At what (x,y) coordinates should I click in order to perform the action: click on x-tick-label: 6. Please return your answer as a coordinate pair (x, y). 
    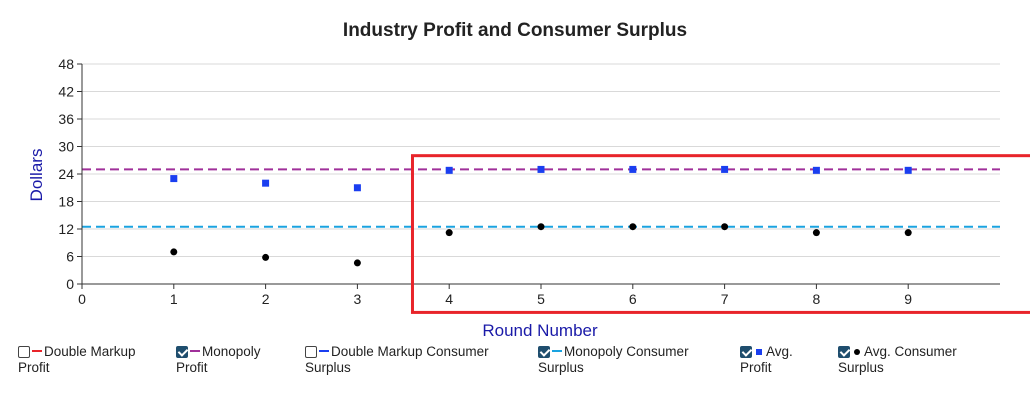
    Looking at the image, I should click on (633, 299).